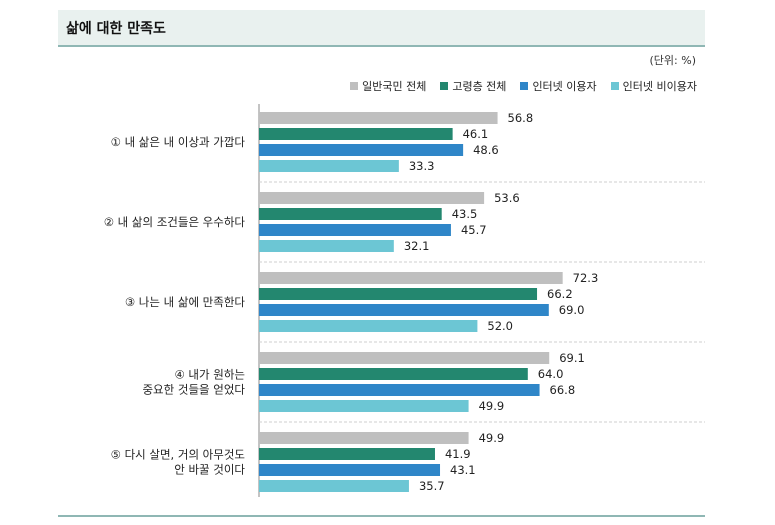  What do you see at coordinates (672, 60) in the screenshot?
I see `unit-label: (단위: %)` at bounding box center [672, 60].